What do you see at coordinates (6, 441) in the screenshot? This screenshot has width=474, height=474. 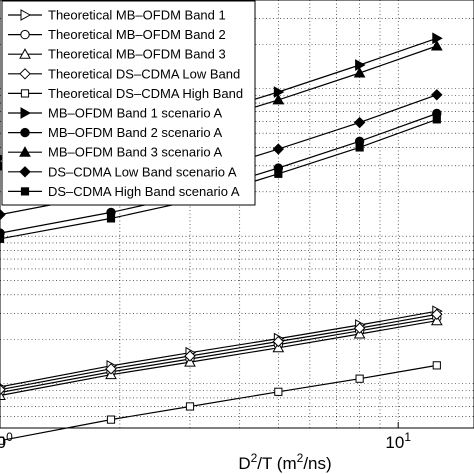 I see `x-tick-label: 100` at bounding box center [6, 441].